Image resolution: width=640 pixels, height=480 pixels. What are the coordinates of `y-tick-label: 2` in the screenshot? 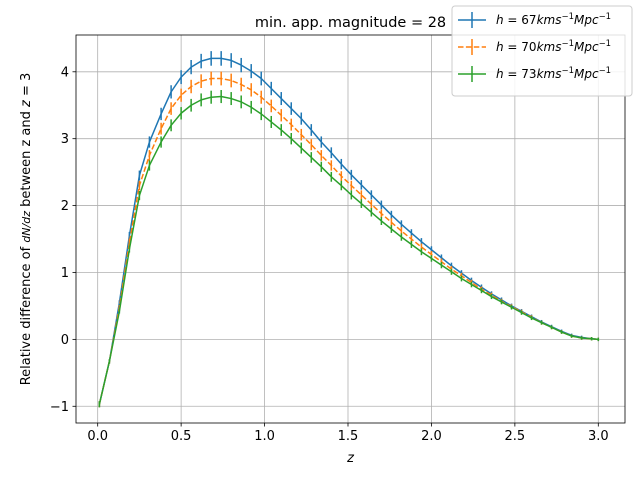 It's located at (65, 206).